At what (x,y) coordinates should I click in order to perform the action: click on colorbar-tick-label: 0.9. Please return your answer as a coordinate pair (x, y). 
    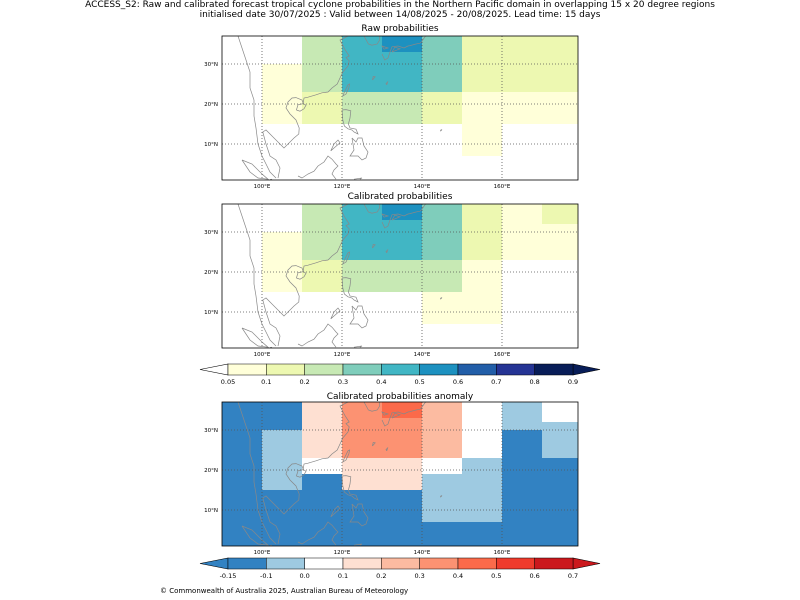
    Looking at the image, I should click on (573, 382).